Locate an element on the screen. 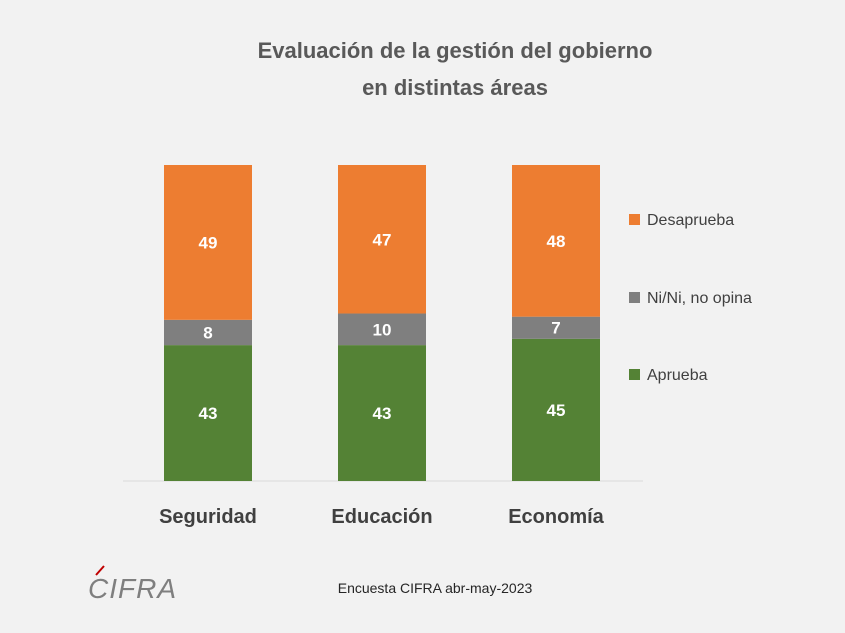 The image size is (845, 633). category-label: Educación is located at coordinates (381, 517).